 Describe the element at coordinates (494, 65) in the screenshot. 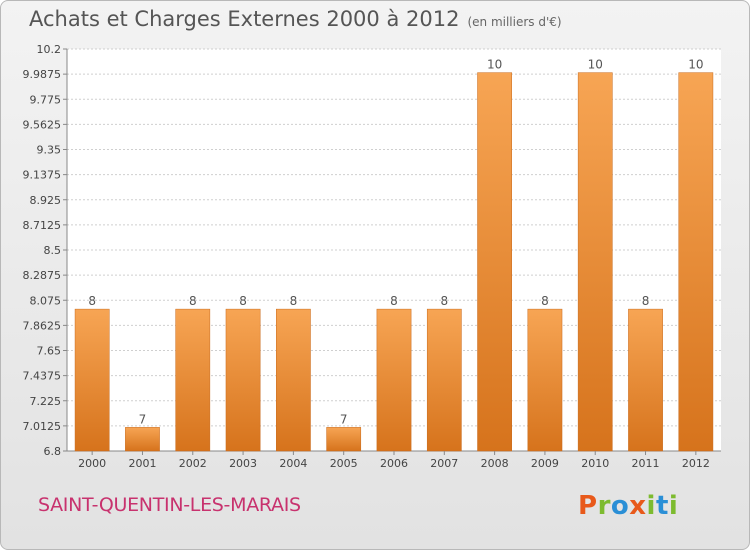

I see `data-label-2008: 10` at that location.